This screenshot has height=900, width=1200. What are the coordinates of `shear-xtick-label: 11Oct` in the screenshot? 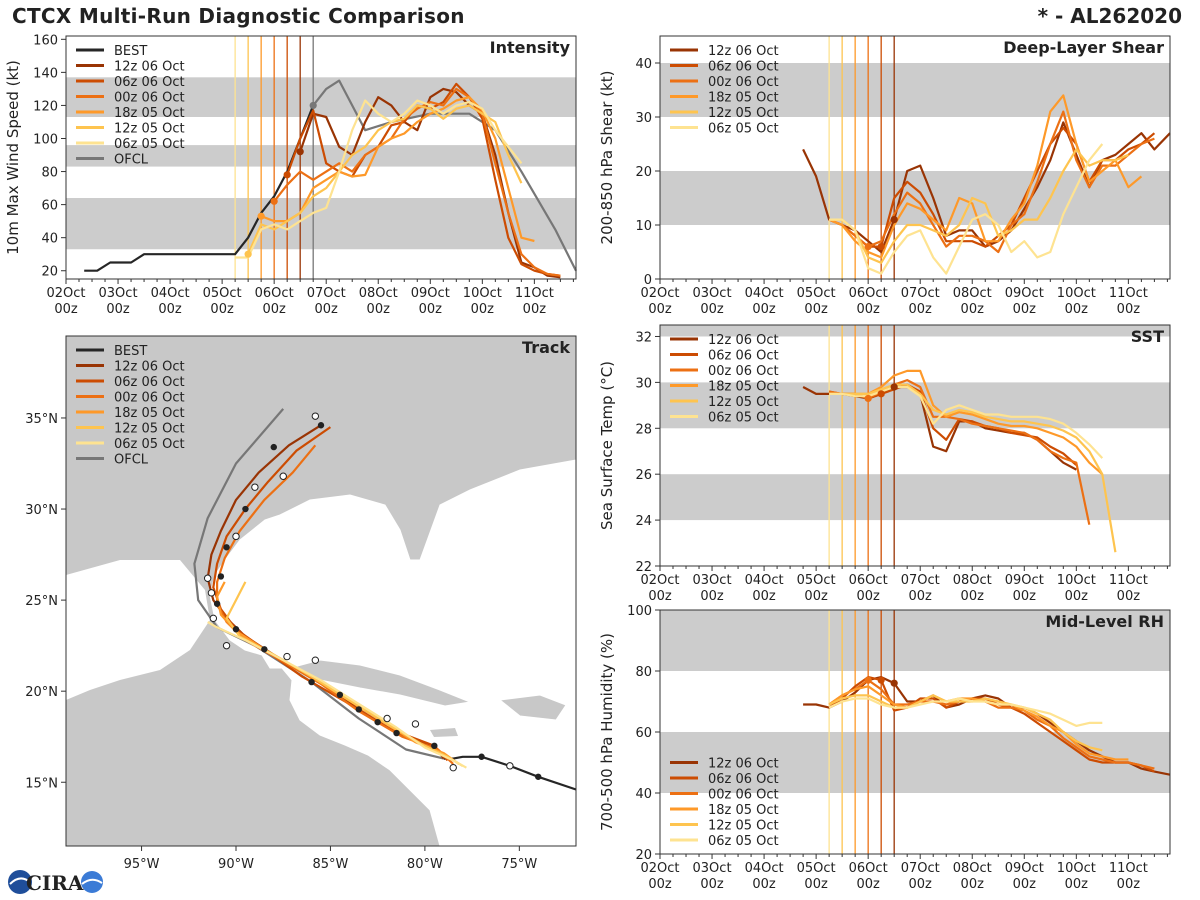 It's located at (1128, 293).